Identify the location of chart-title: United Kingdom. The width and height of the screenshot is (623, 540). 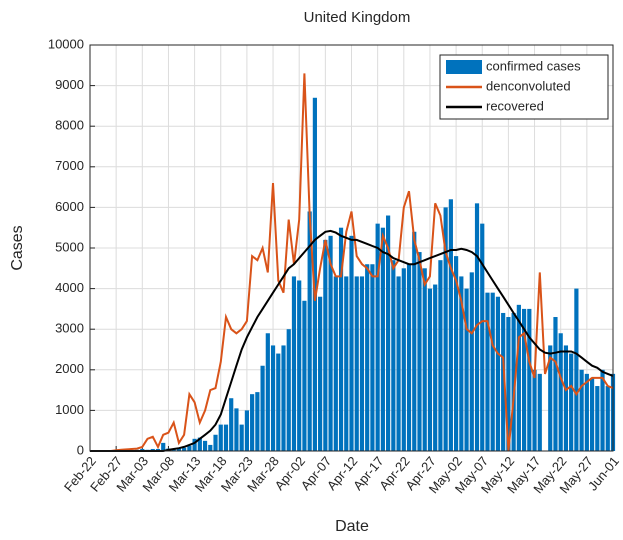
(357, 17).